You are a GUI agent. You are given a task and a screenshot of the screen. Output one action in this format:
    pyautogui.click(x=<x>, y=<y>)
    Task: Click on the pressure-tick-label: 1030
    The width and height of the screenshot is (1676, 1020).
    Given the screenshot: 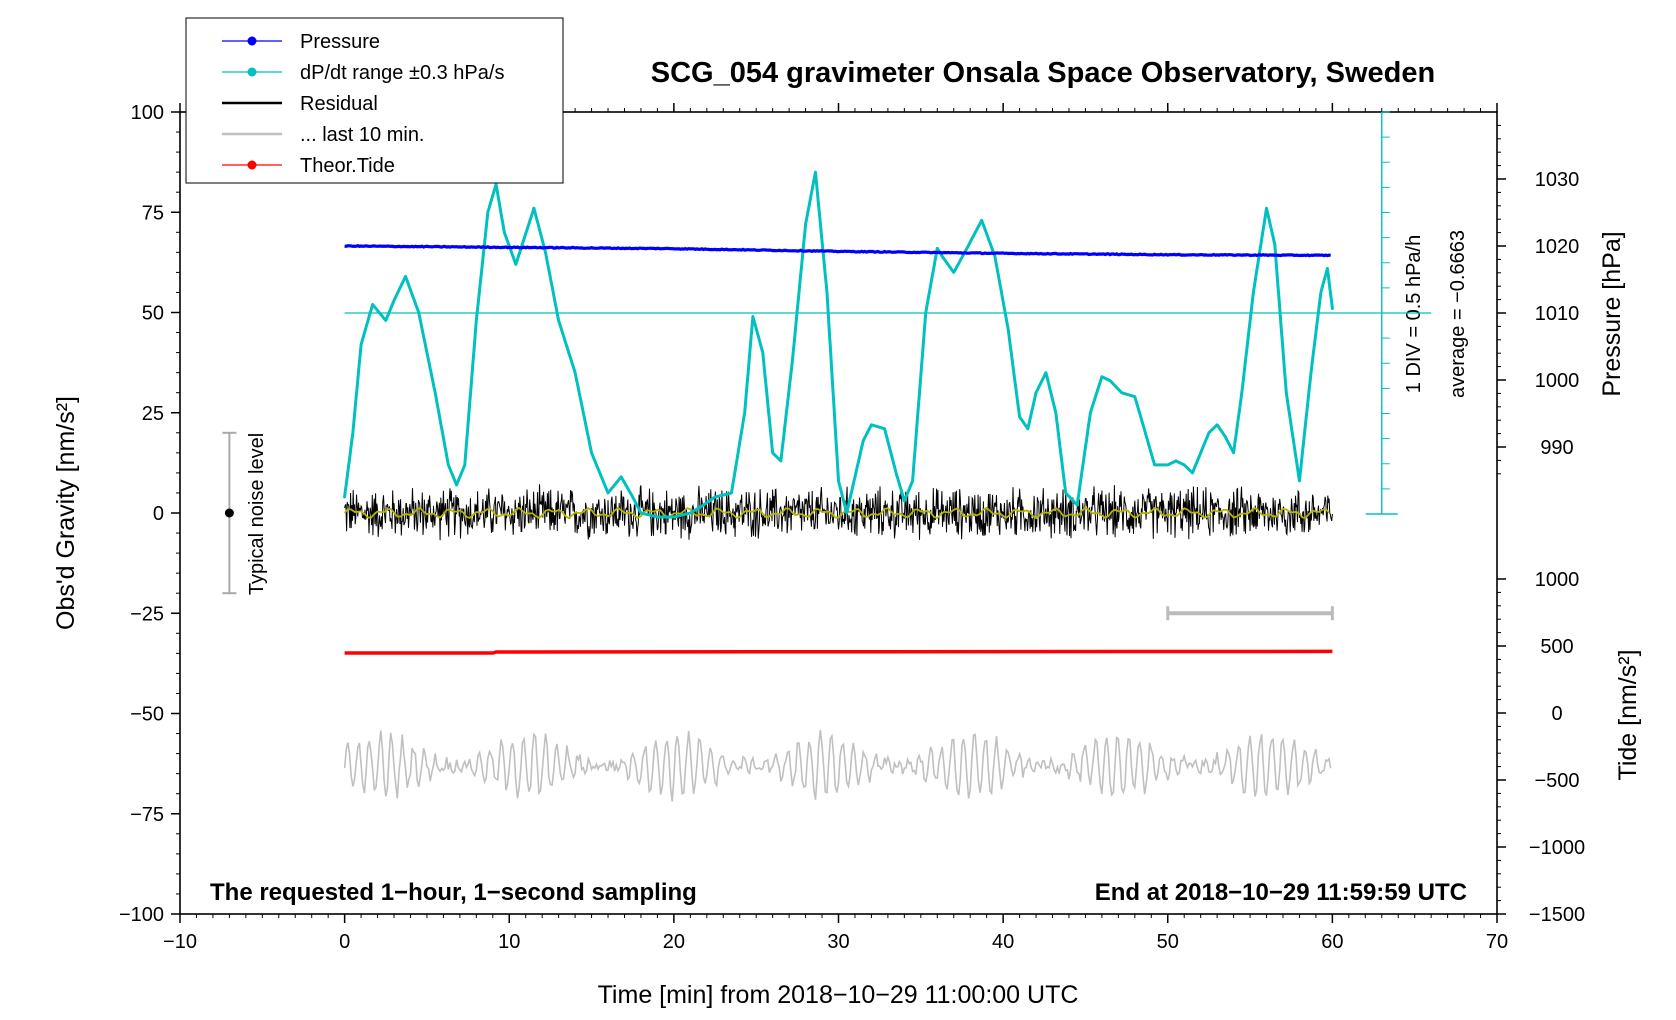 What is the action you would take?
    pyautogui.click(x=1557, y=180)
    